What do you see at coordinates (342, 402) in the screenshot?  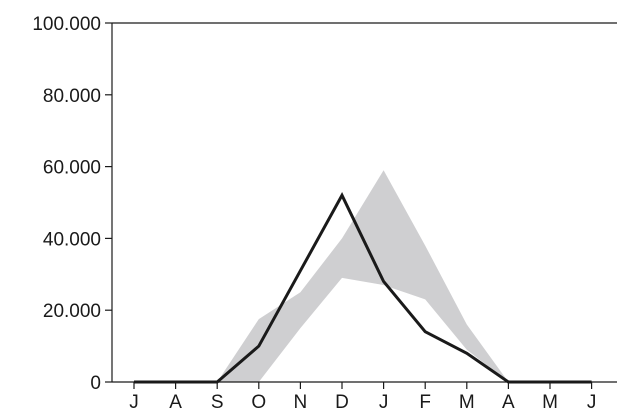 I see `x-tick-label: D` at bounding box center [342, 402].